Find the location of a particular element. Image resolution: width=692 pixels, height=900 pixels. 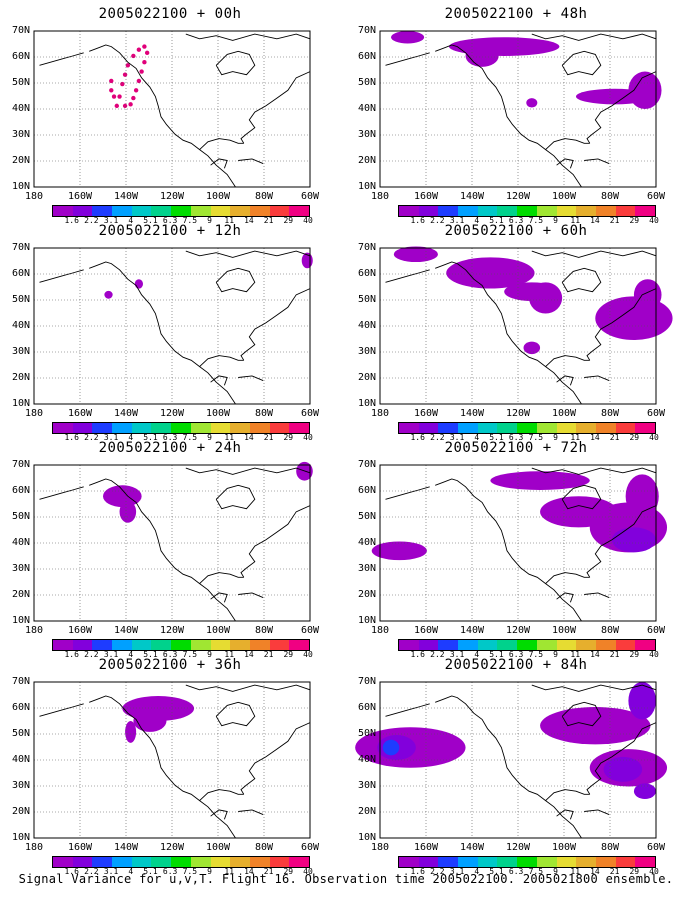

colorbar-label: 21 is located at coordinates (268, 654).